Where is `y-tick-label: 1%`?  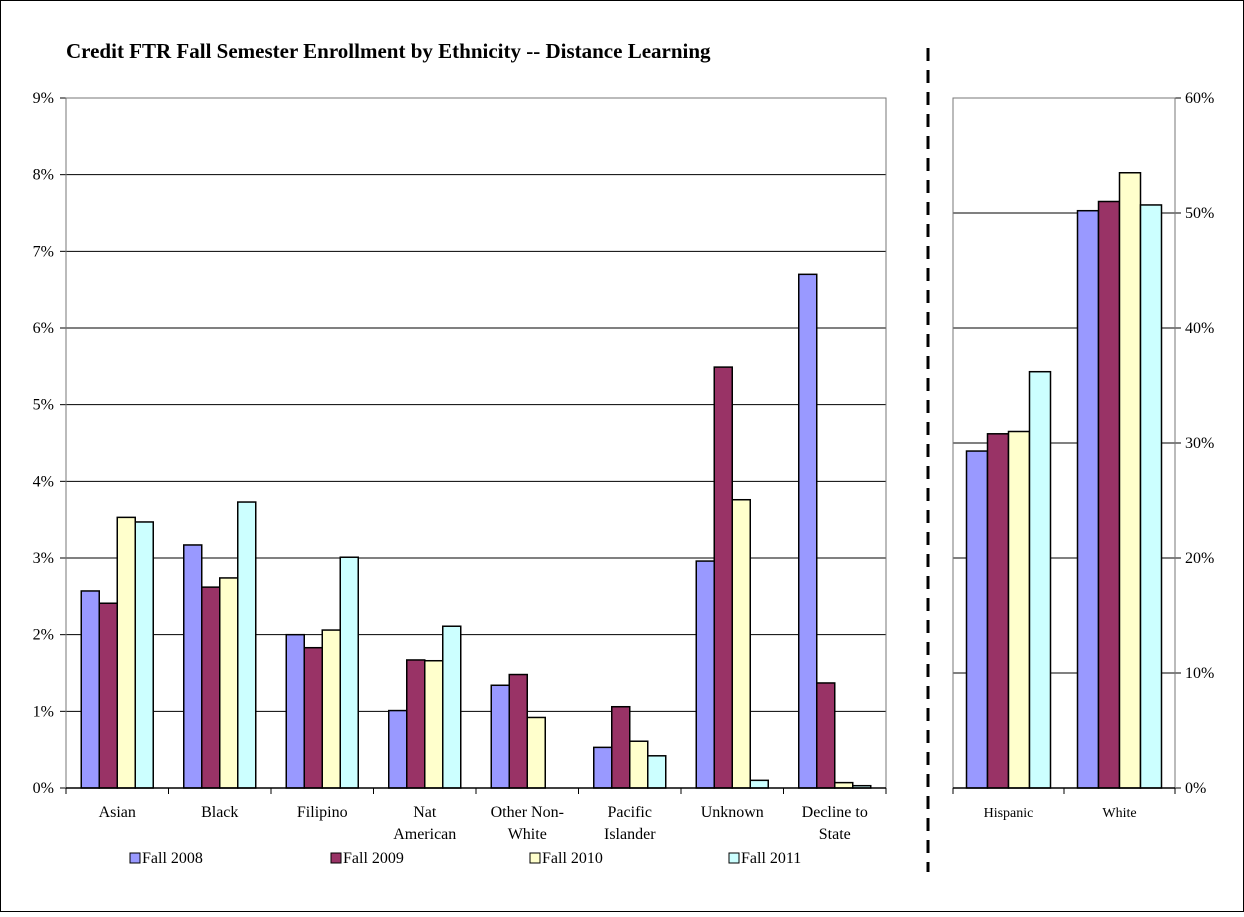 y-tick-label: 1% is located at coordinates (43, 711).